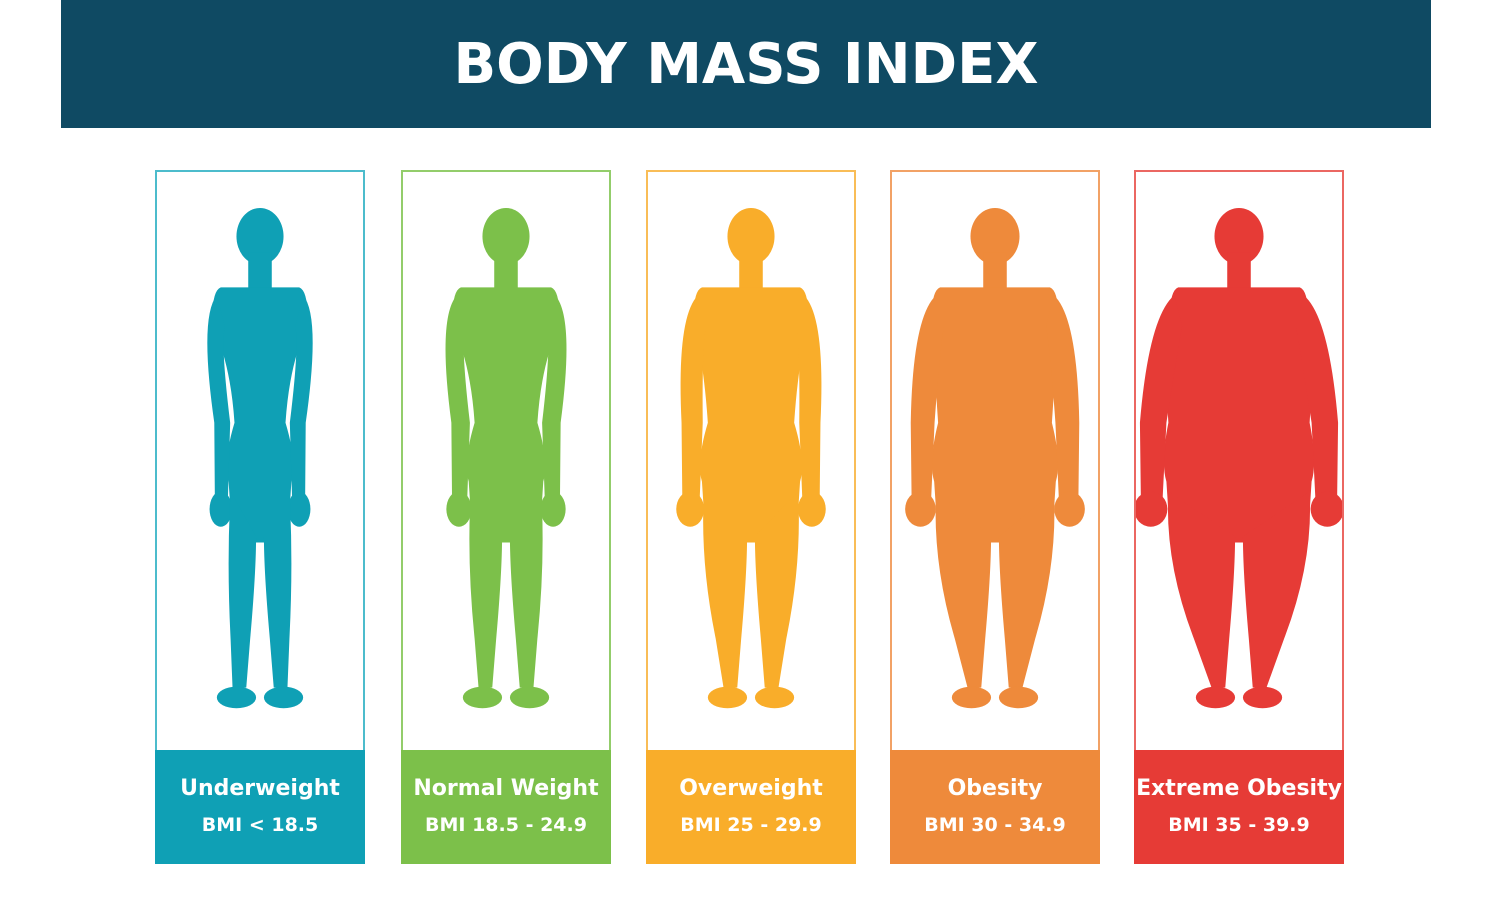  I want to click on overweight-body-silhouette-icon, so click(751, 458).